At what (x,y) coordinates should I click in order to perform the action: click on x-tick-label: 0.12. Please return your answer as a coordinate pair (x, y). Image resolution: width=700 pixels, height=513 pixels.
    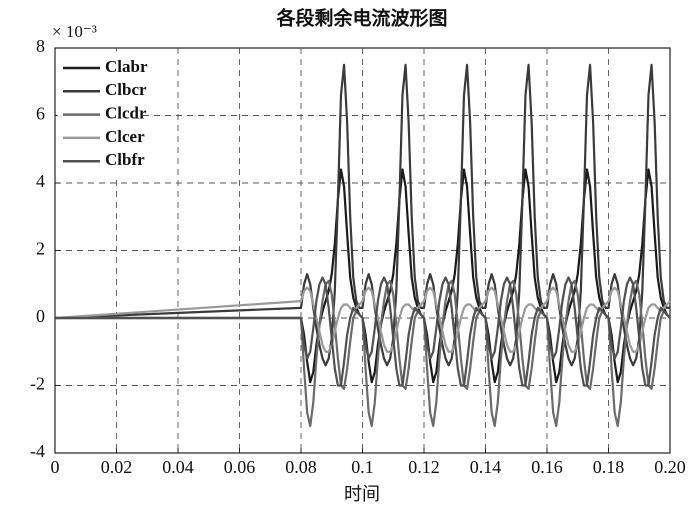
    Looking at the image, I should click on (424, 467).